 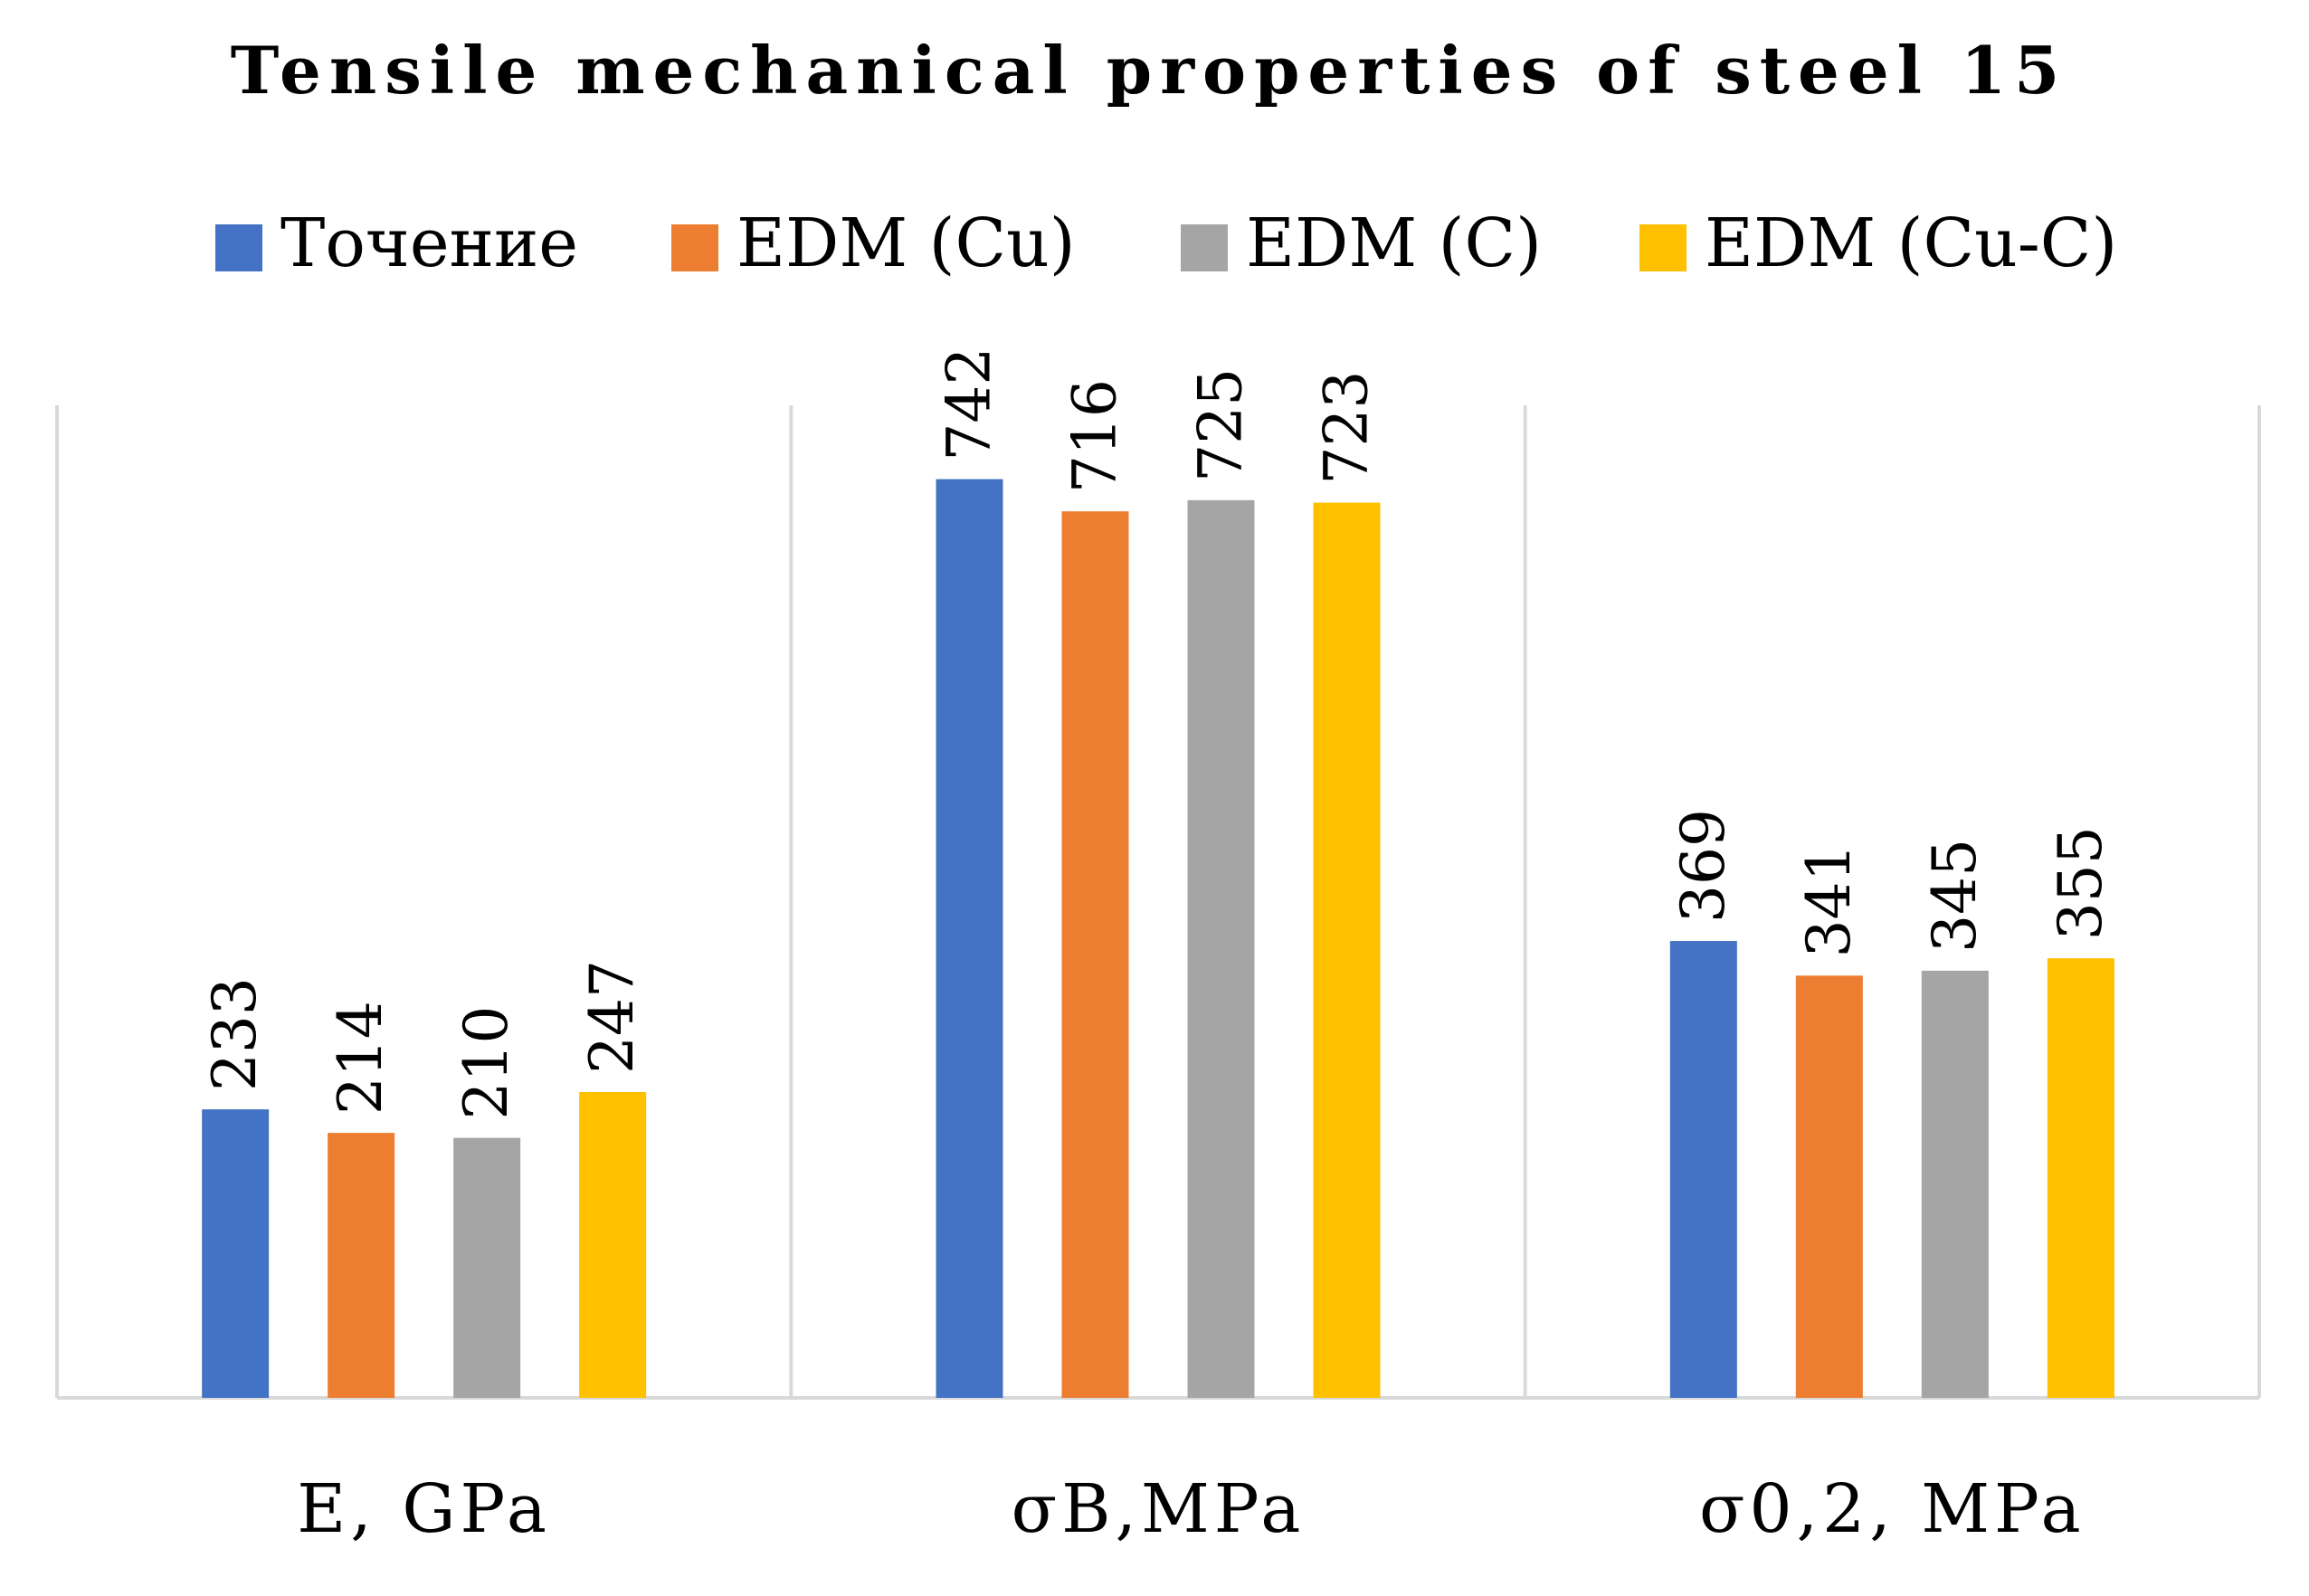 I want to click on category-label-1: σB,MPa, so click(x=1159, y=1509).